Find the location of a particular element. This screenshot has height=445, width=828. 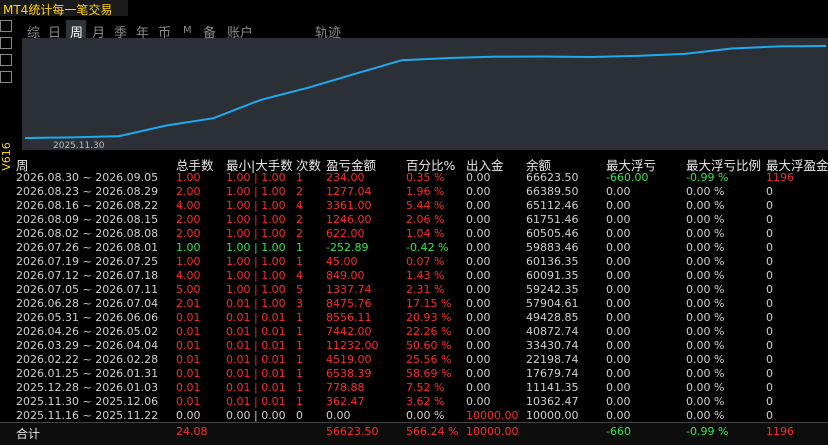

column-header: 出入金 is located at coordinates (485, 165).